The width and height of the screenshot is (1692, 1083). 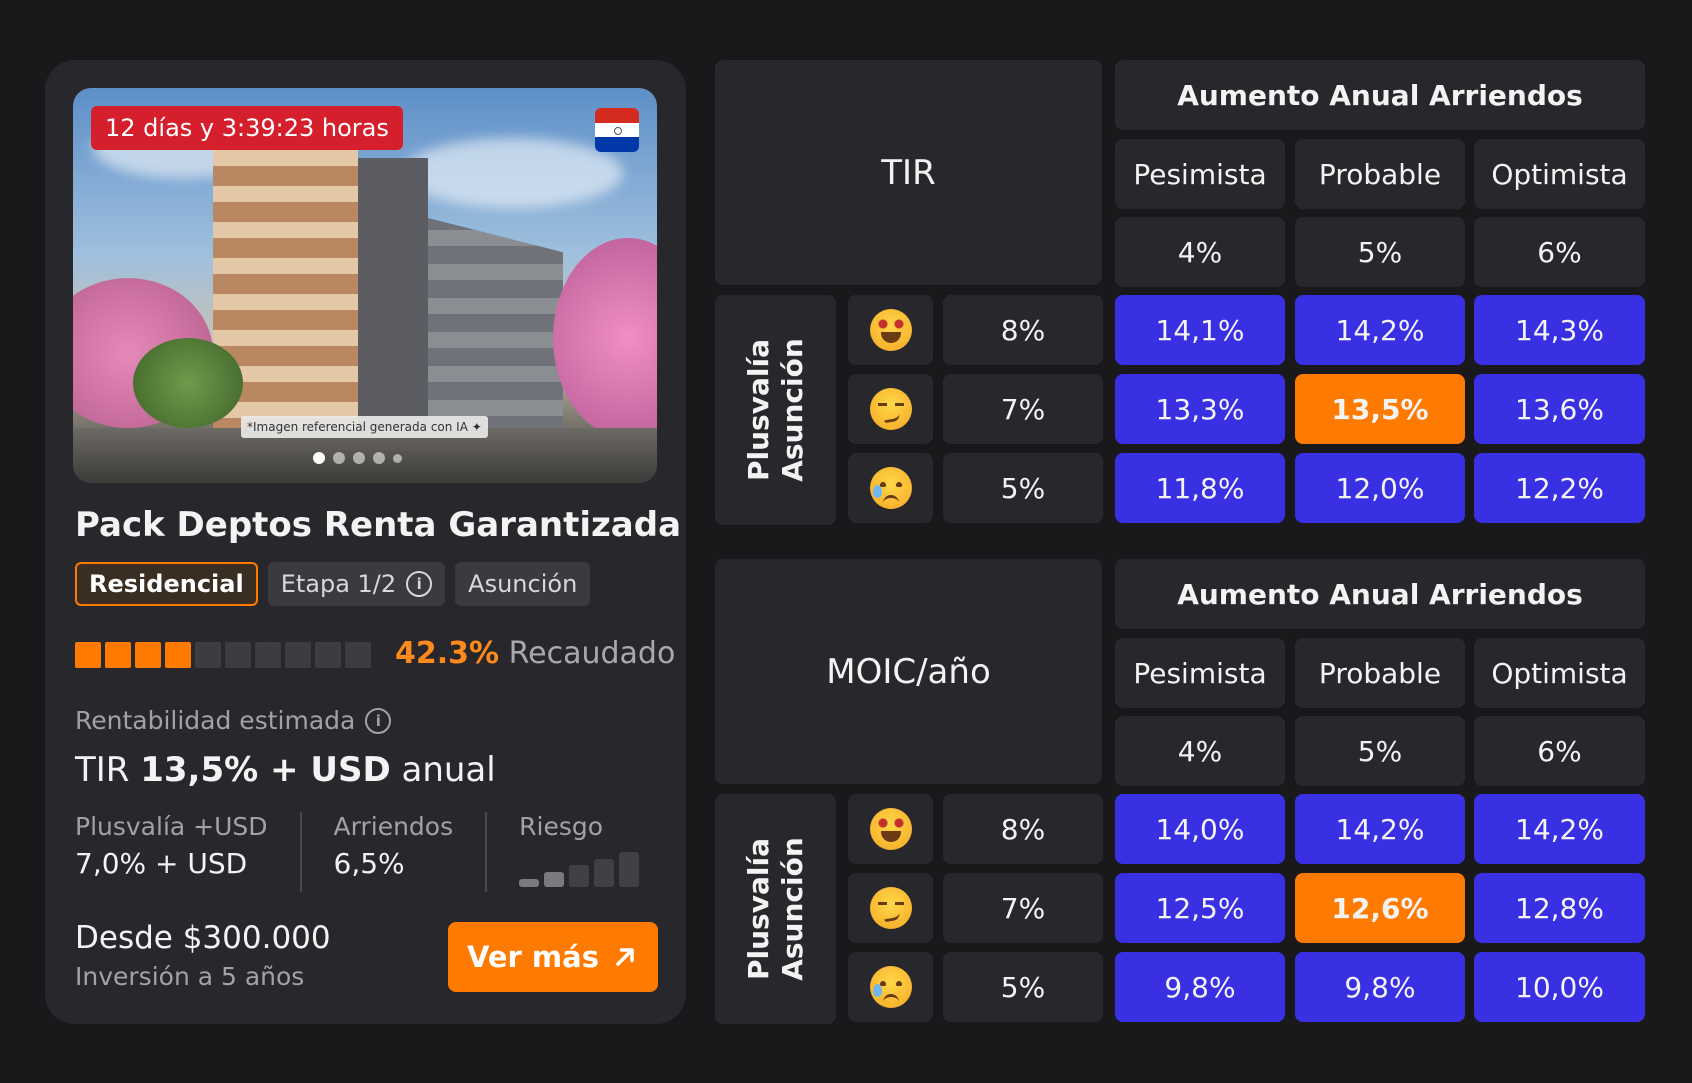 I want to click on funding-label: Recaudado, so click(x=592, y=653).